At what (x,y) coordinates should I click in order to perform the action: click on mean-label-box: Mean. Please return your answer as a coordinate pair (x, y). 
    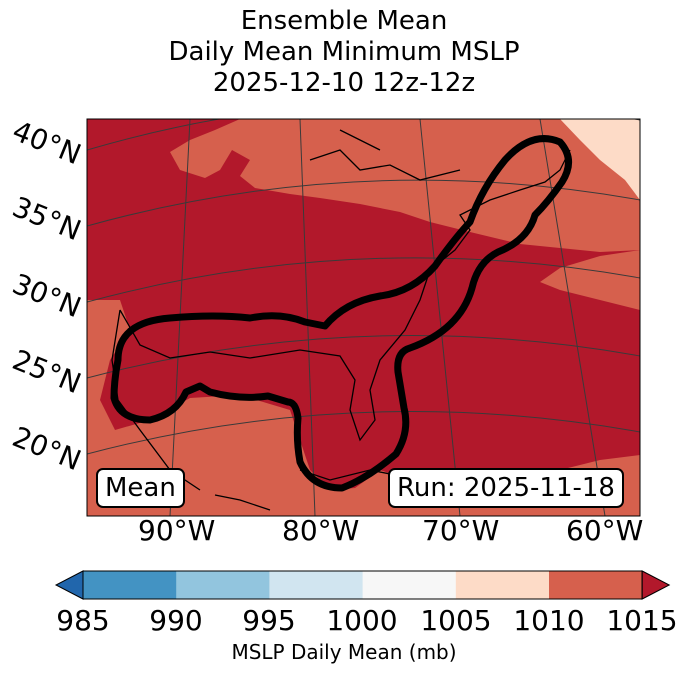
    Looking at the image, I should click on (140, 488).